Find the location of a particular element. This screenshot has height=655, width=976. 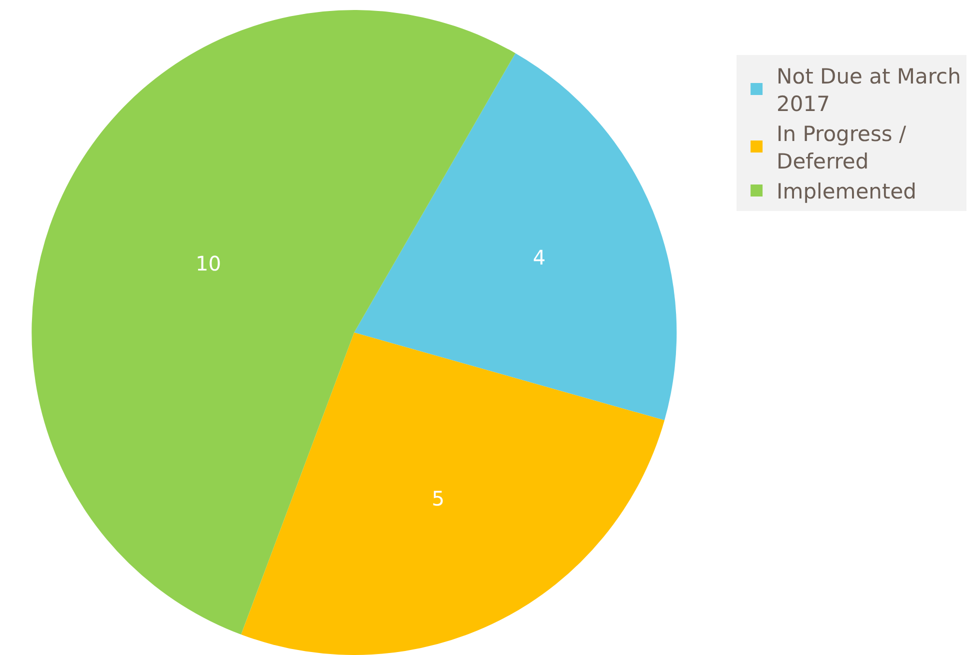

legend-label: Implemented is located at coordinates (846, 192).